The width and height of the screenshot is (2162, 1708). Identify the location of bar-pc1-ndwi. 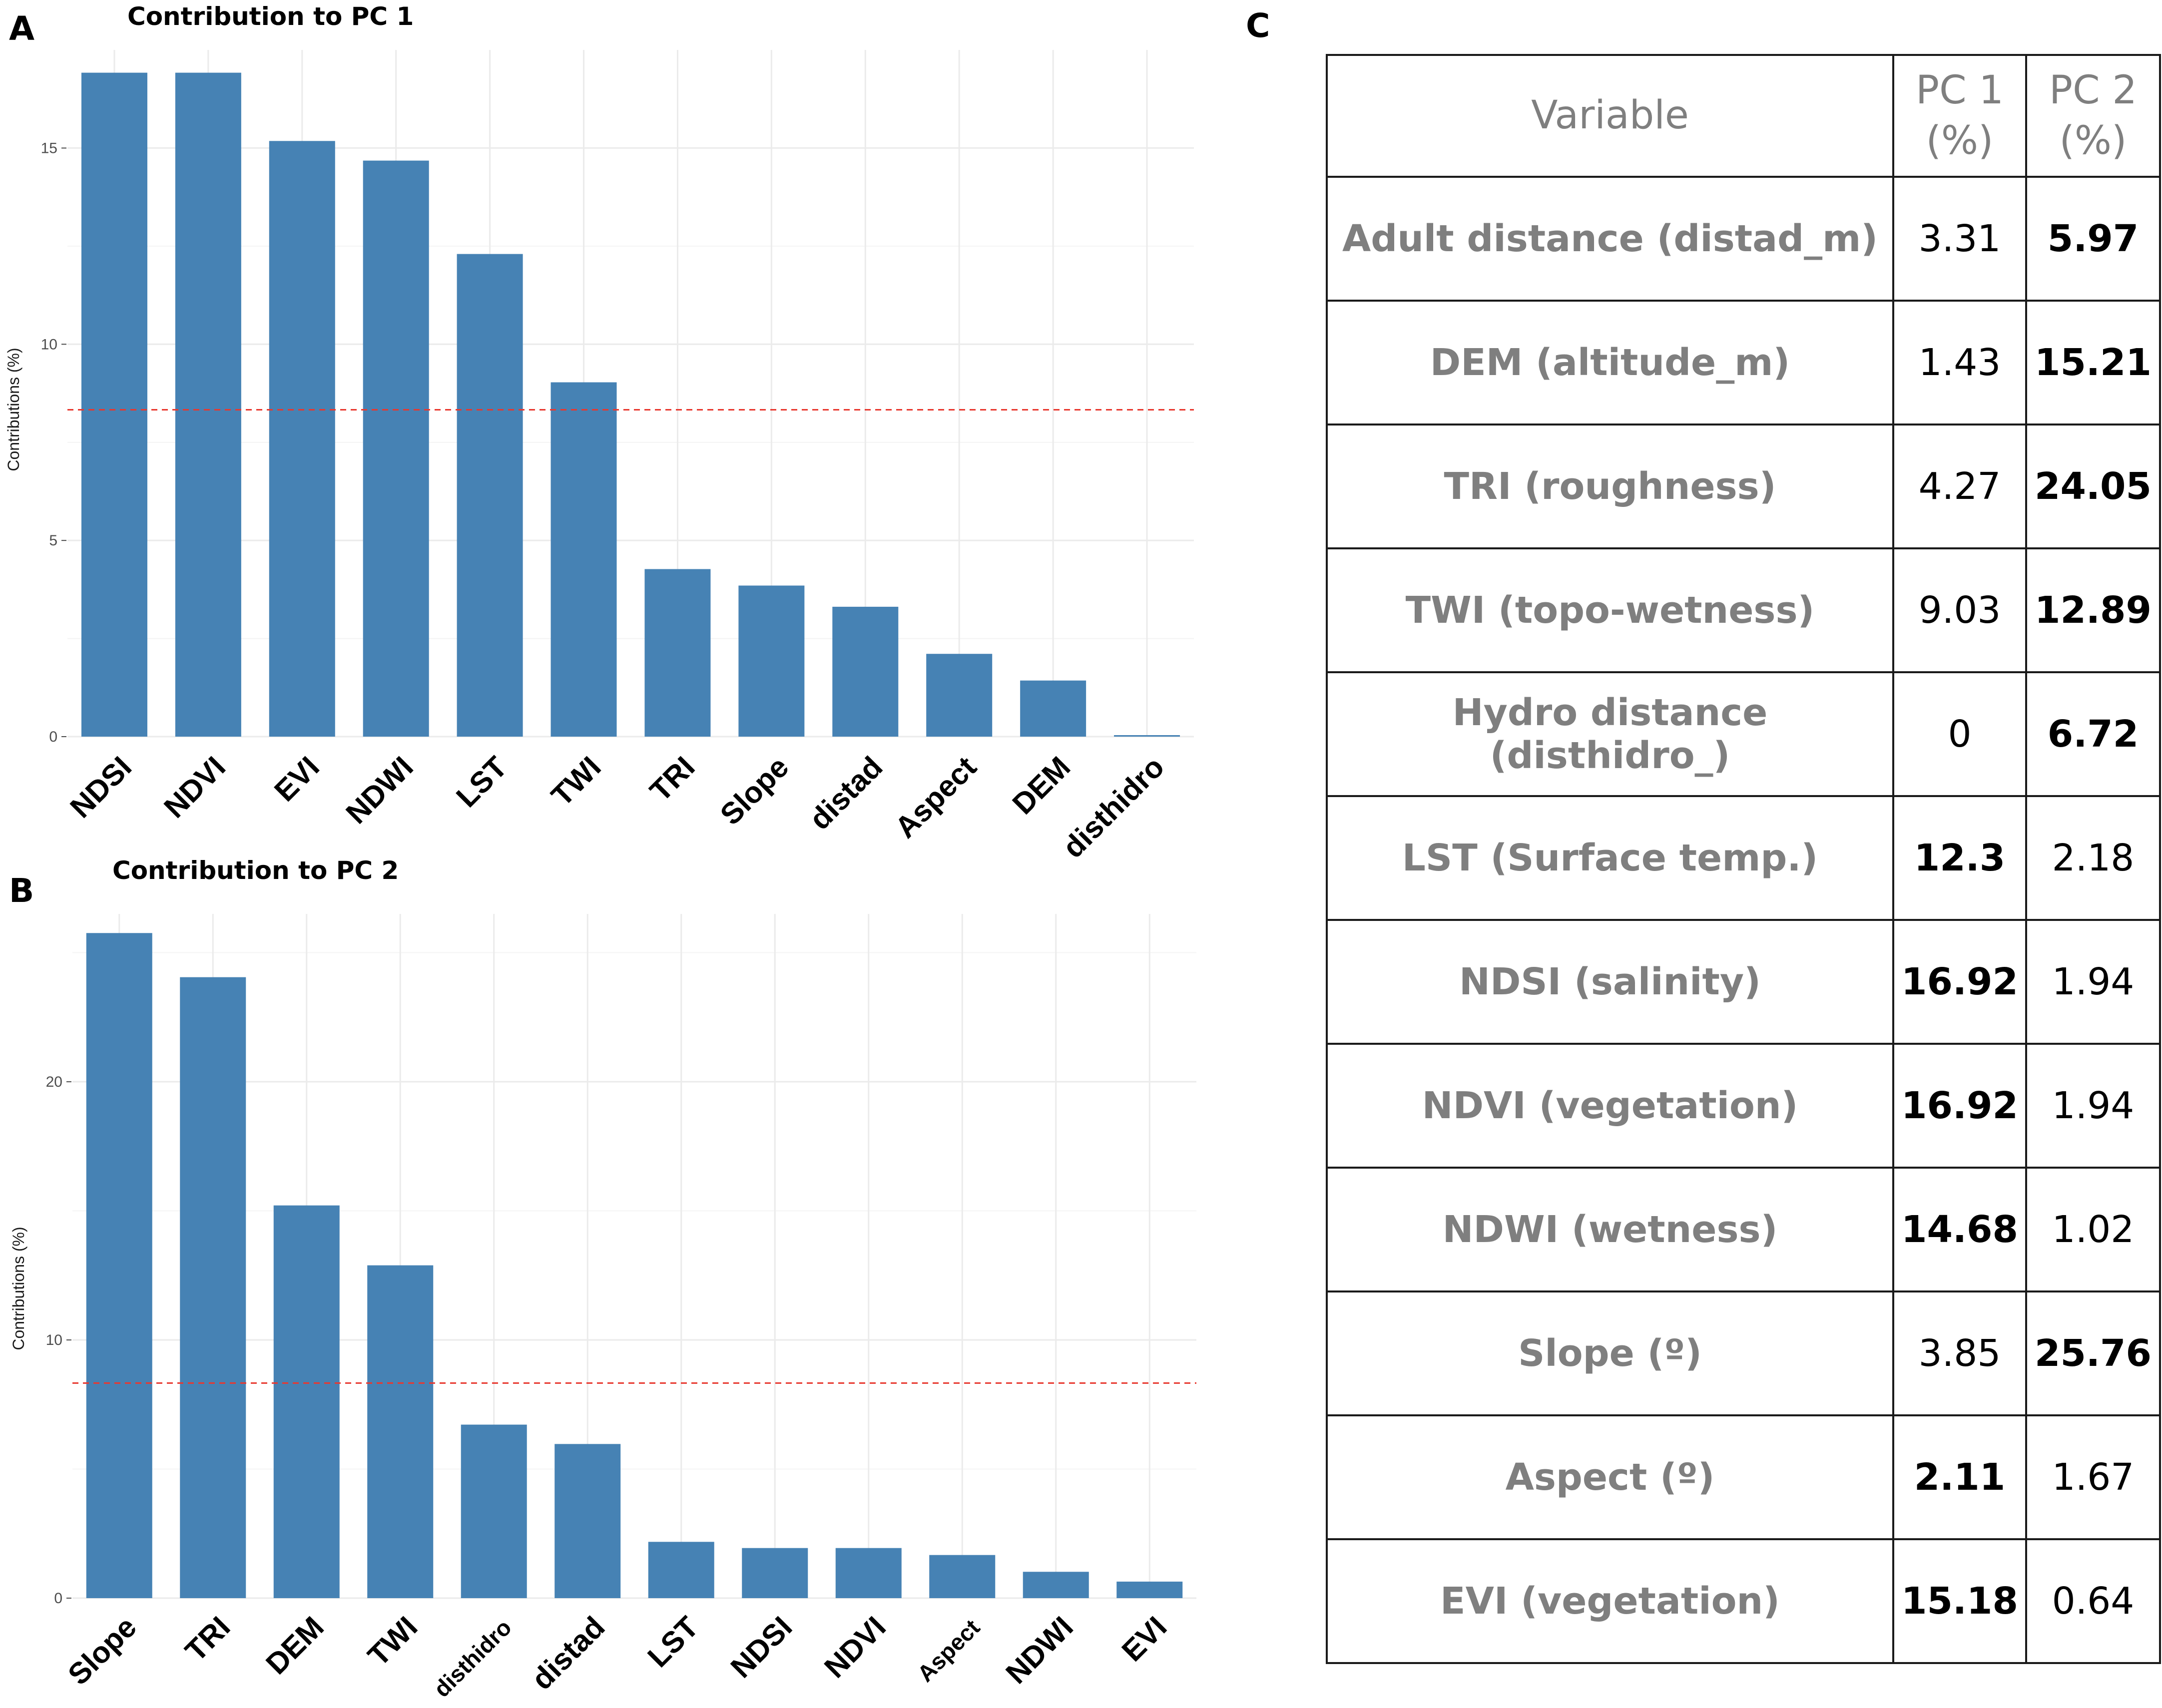
(396, 448).